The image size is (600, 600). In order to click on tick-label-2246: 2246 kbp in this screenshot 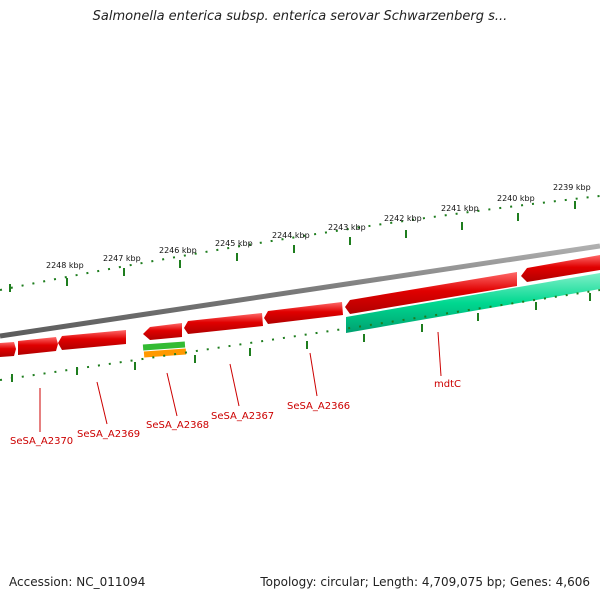, I will do `click(178, 250)`.